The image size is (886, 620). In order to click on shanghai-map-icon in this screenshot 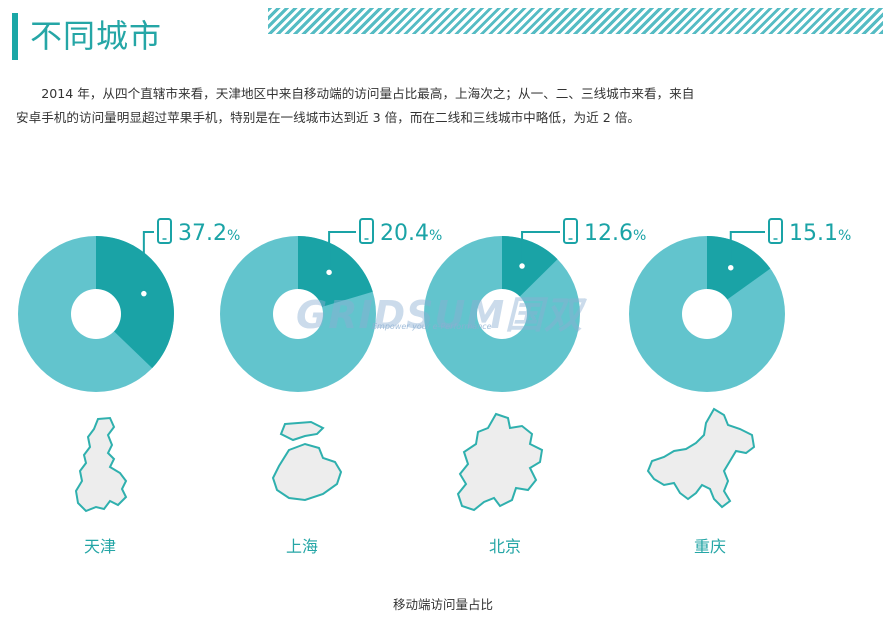, I will do `click(307, 461)`.